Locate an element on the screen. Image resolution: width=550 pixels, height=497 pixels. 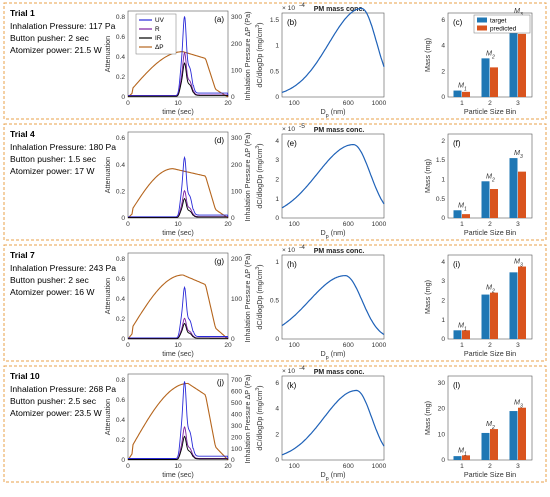
trial-param: Atomizer power: 23.5 W is located at coordinates (56, 413).